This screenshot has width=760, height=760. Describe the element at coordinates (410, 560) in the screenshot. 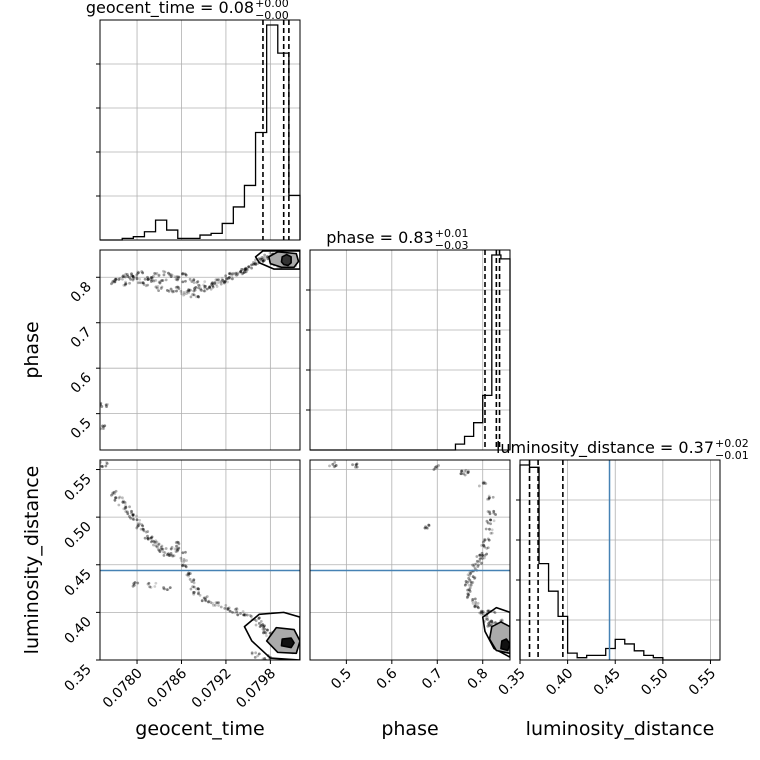

I see `panel-frame` at that location.